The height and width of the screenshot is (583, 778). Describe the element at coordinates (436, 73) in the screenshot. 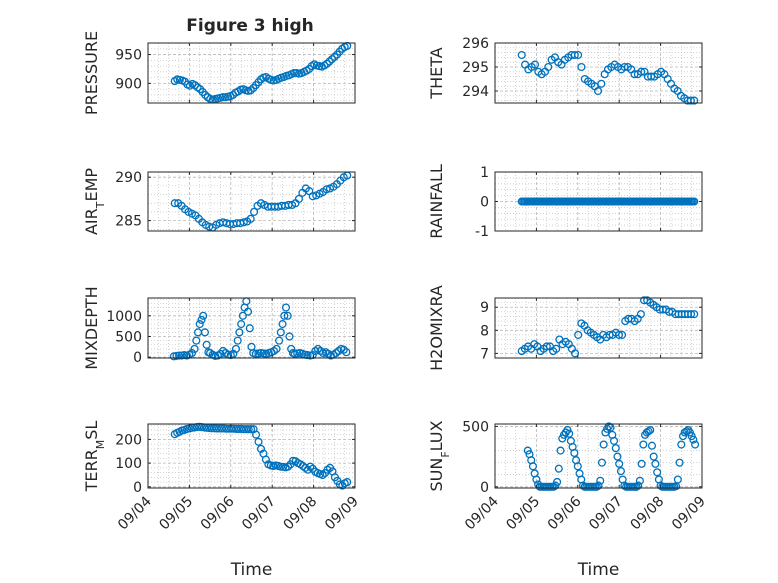

I see `y-axis-label: THETA` at that location.